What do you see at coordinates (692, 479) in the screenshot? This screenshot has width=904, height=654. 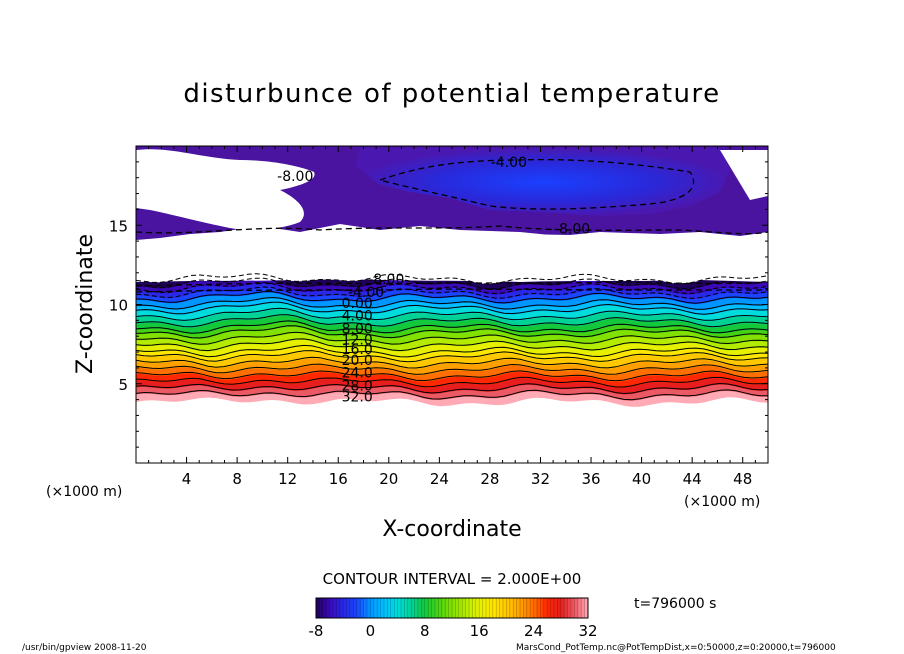 I see `x-tick-label: 44` at bounding box center [692, 479].